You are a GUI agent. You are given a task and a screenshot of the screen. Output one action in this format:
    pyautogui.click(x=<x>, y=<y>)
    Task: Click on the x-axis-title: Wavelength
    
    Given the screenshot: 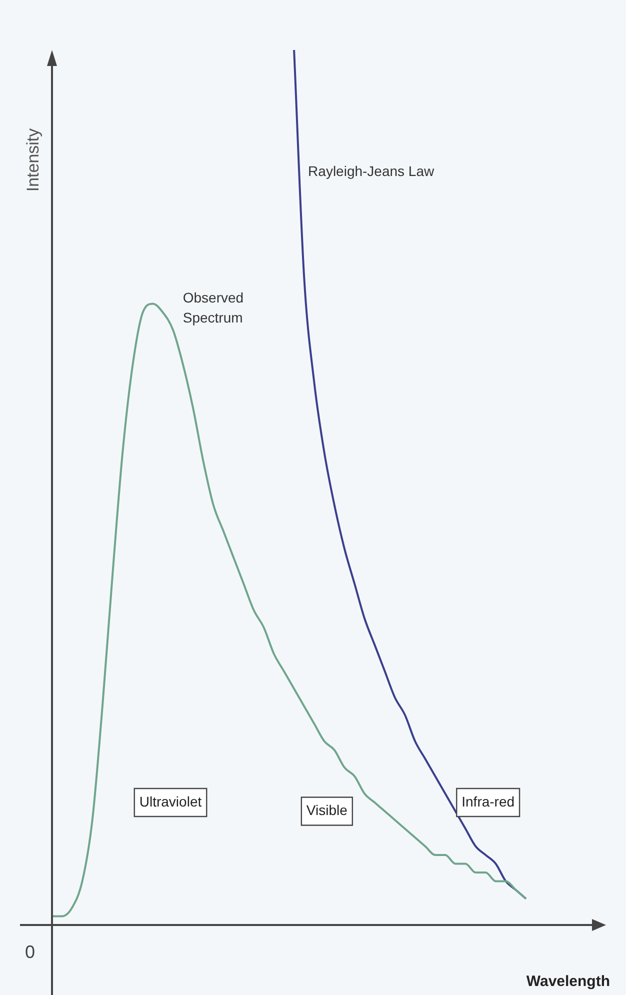 What is the action you would take?
    pyautogui.click(x=568, y=981)
    